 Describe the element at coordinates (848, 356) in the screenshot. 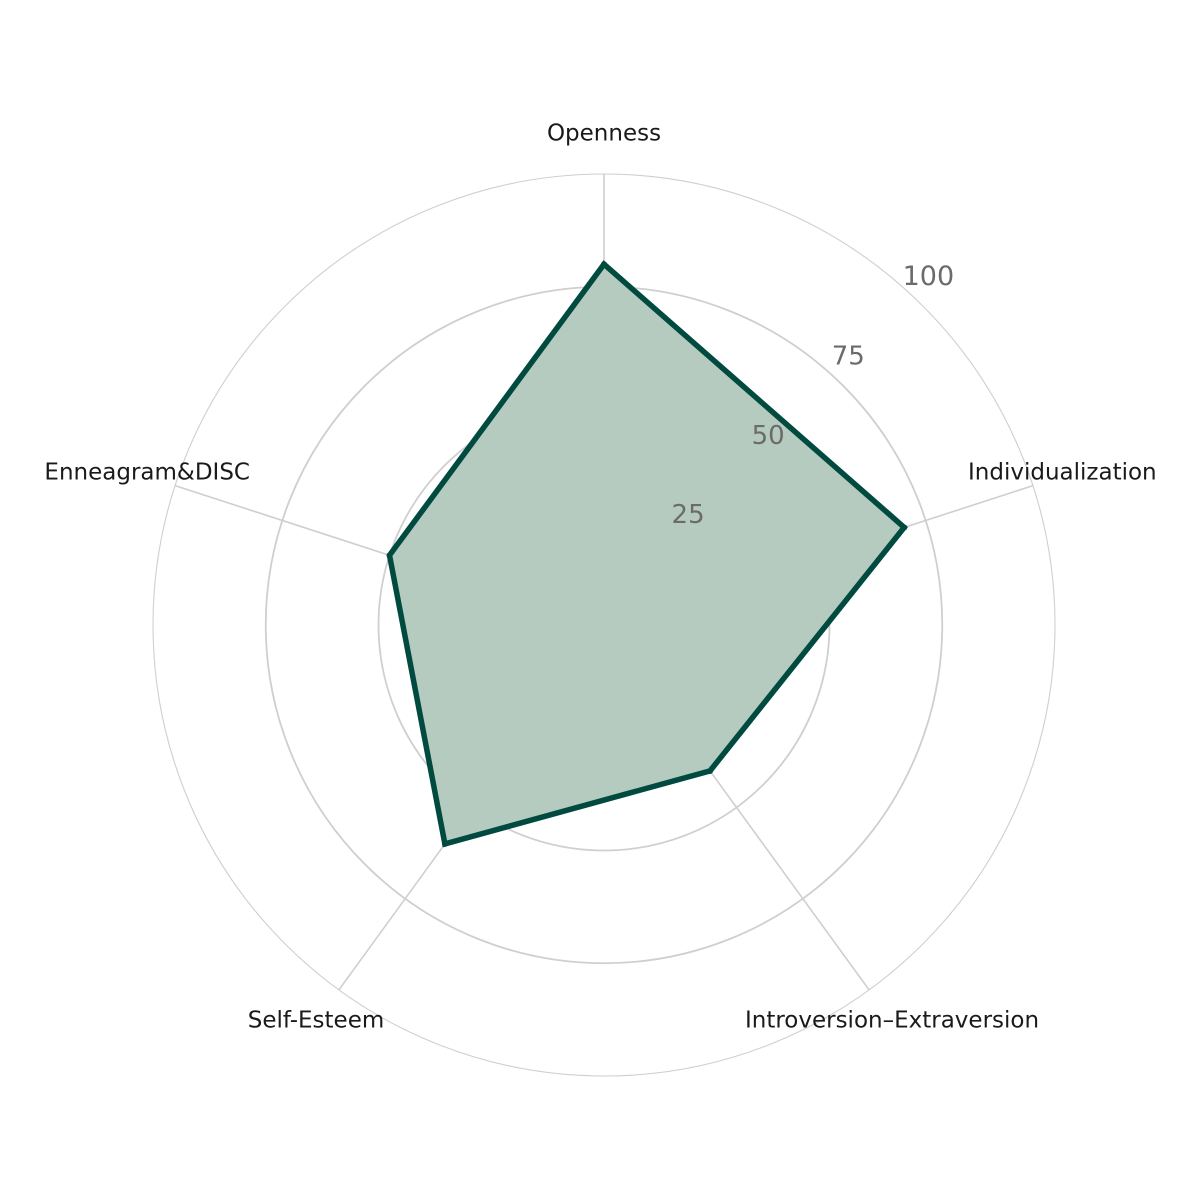

I see `r-tick-label-75: 75` at that location.